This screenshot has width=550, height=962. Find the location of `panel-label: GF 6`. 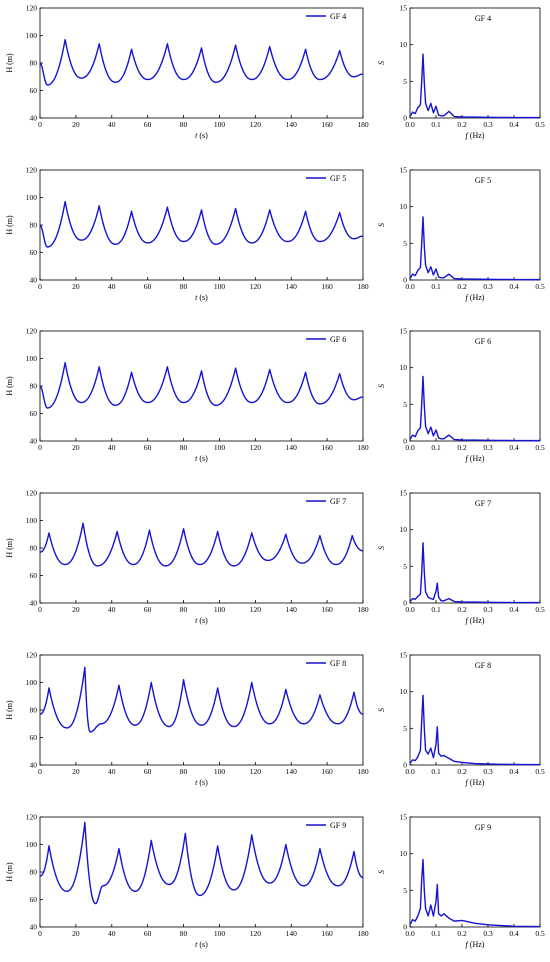

panel-label: GF 6 is located at coordinates (483, 341).